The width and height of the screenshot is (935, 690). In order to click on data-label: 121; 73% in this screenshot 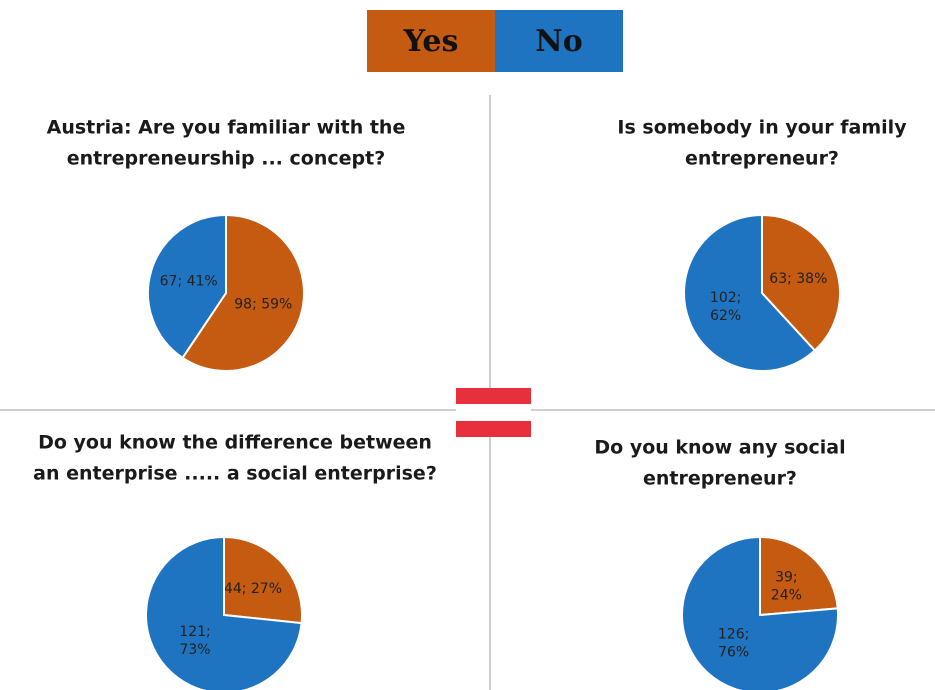, I will do `click(194, 641)`.